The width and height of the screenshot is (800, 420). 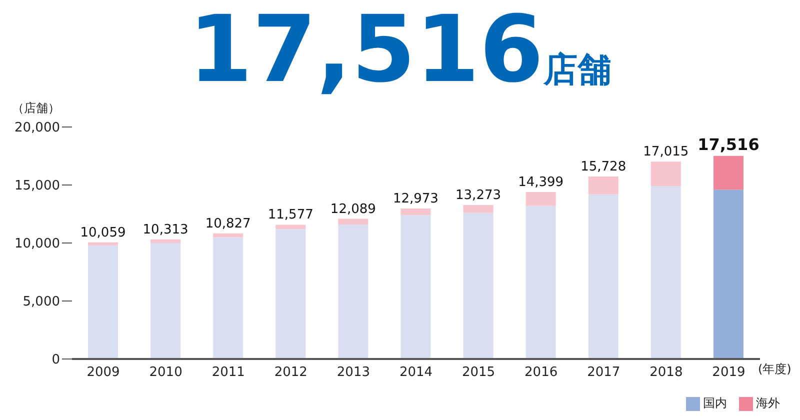 I want to click on x-tick-label: 2009, so click(x=103, y=372).